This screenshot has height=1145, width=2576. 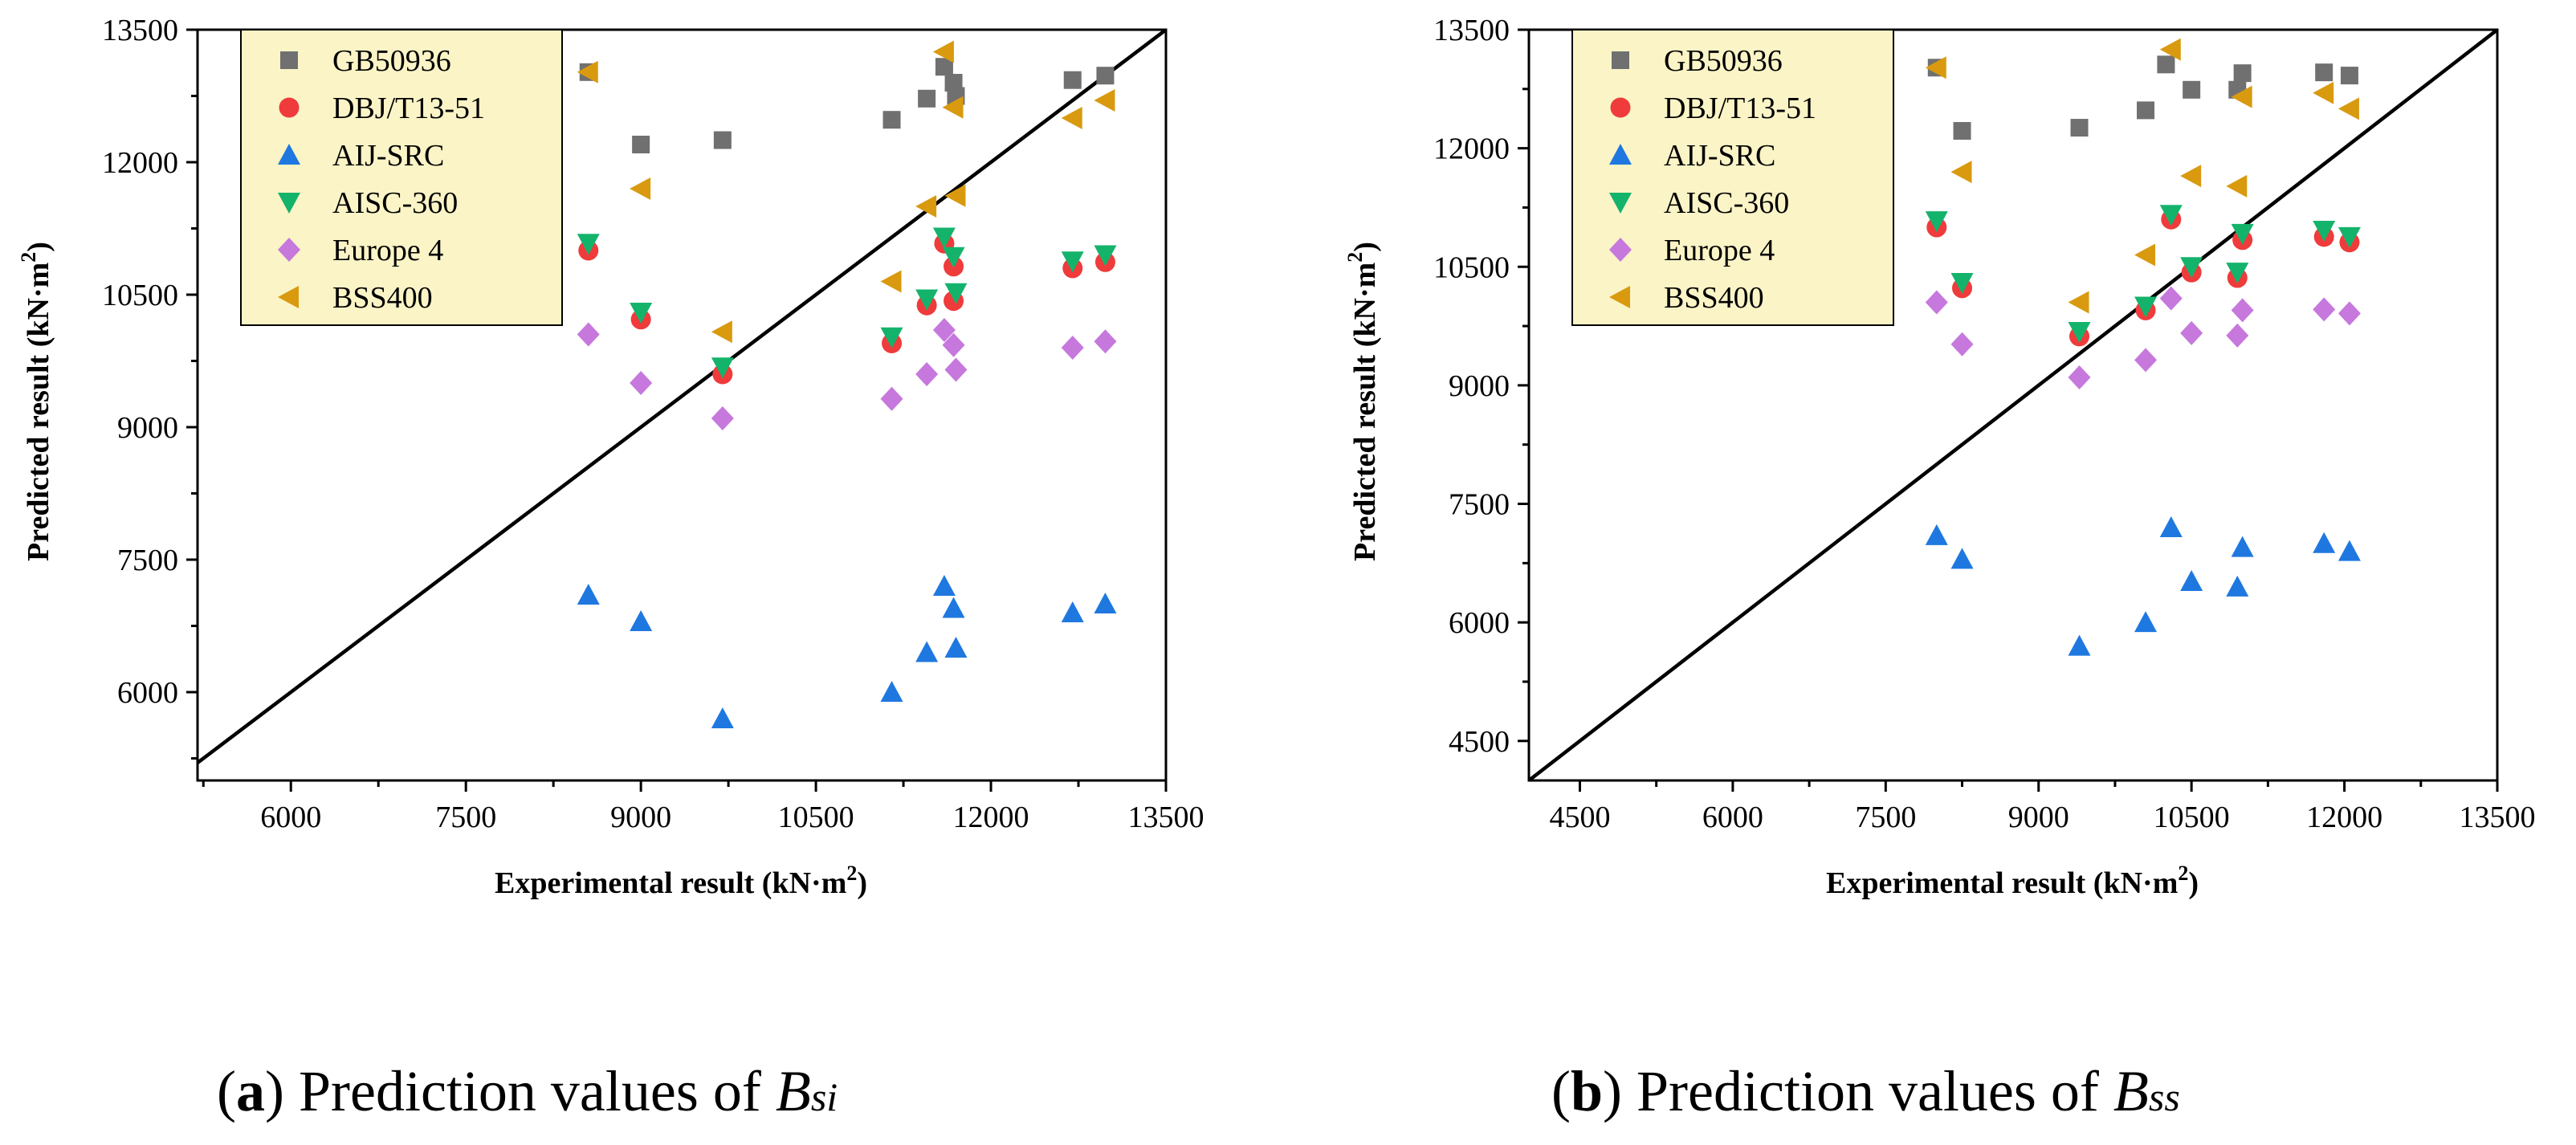 What do you see at coordinates (1714, 298) in the screenshot?
I see `legend-label: BSS400` at bounding box center [1714, 298].